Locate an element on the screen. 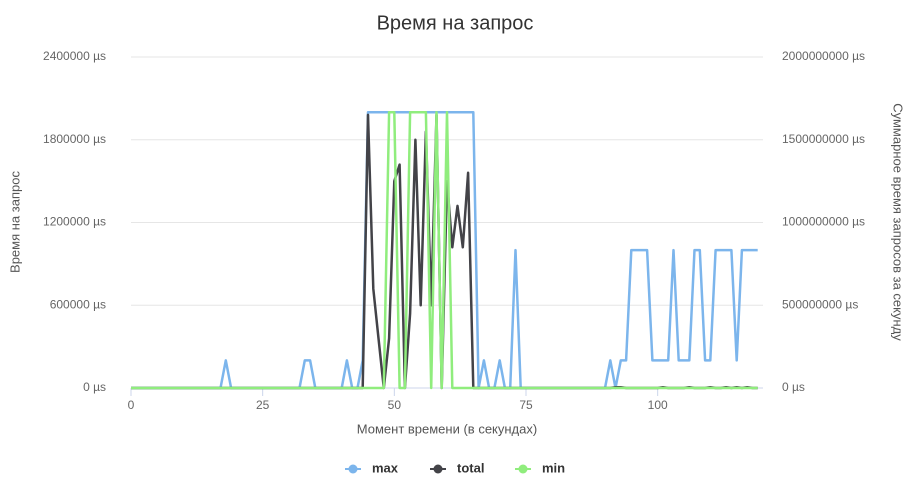 This screenshot has width=910, height=483. y2-tick-label: 500000000 µs is located at coordinates (820, 304).